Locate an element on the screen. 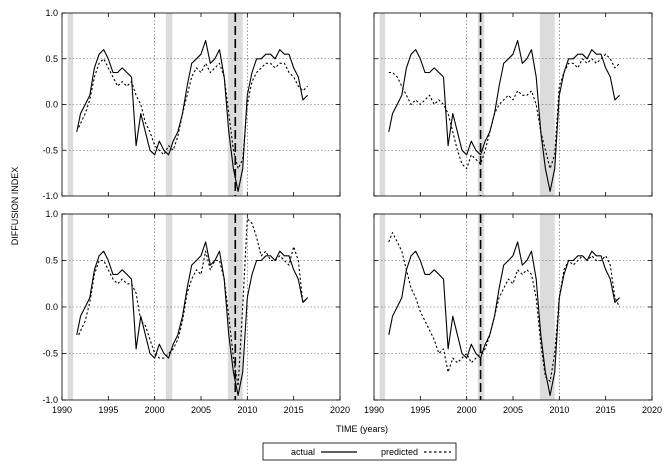  legend-actual-label: actual is located at coordinates (303, 452).